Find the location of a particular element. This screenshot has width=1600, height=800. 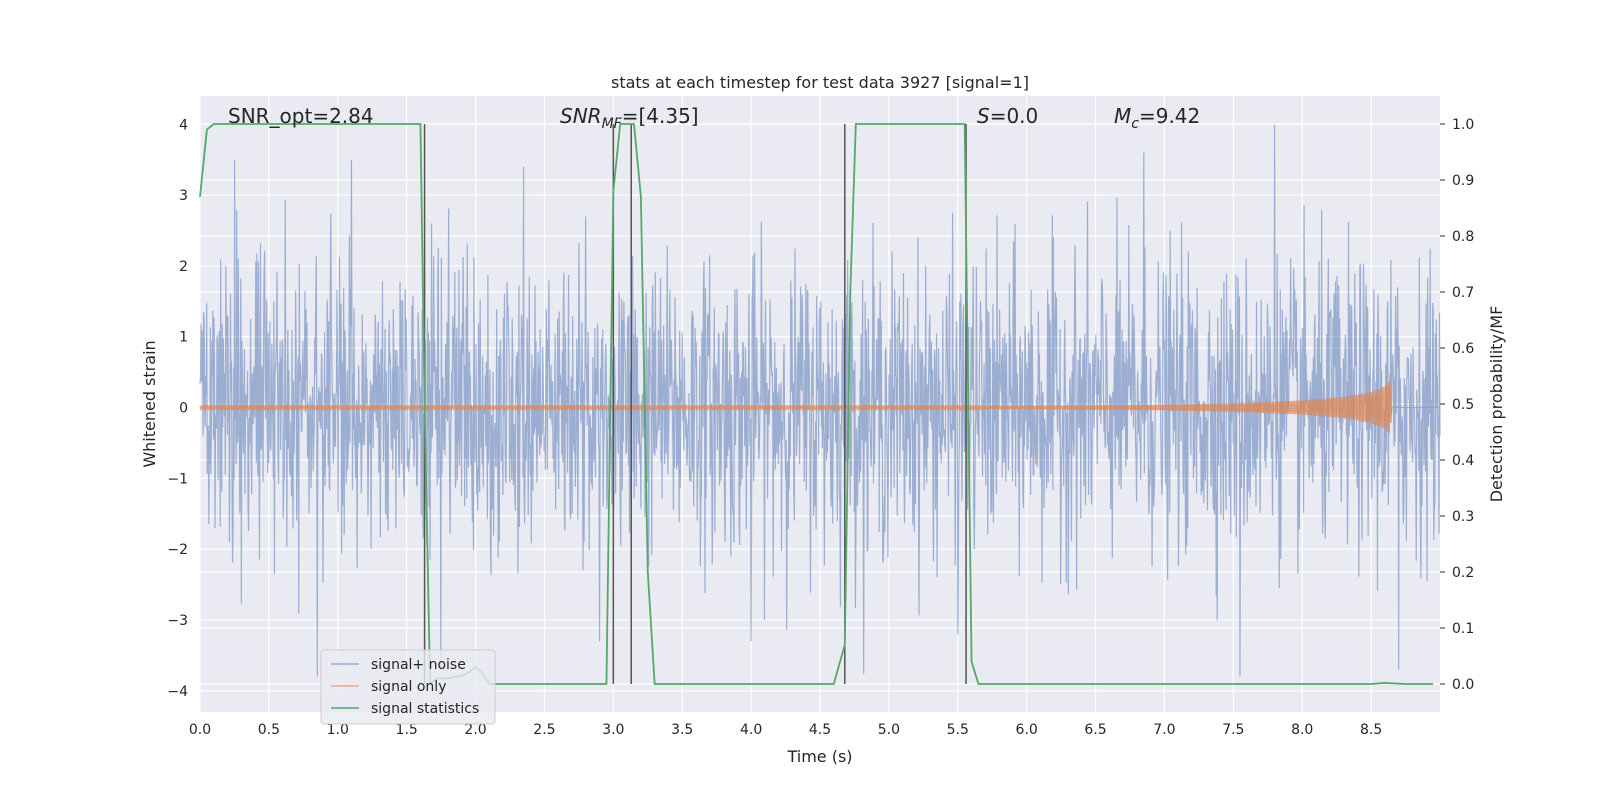

annotation-snr-mf: SNRMF=[4.35] is located at coordinates (629, 118).